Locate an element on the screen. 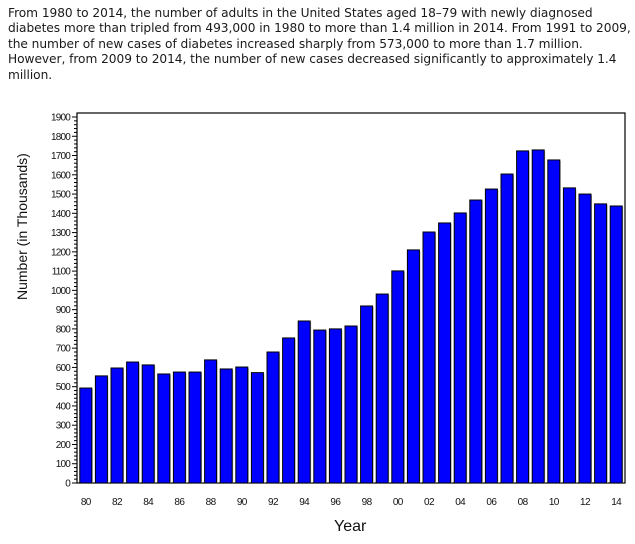  y-tick-label: 1500 is located at coordinates (61, 195).